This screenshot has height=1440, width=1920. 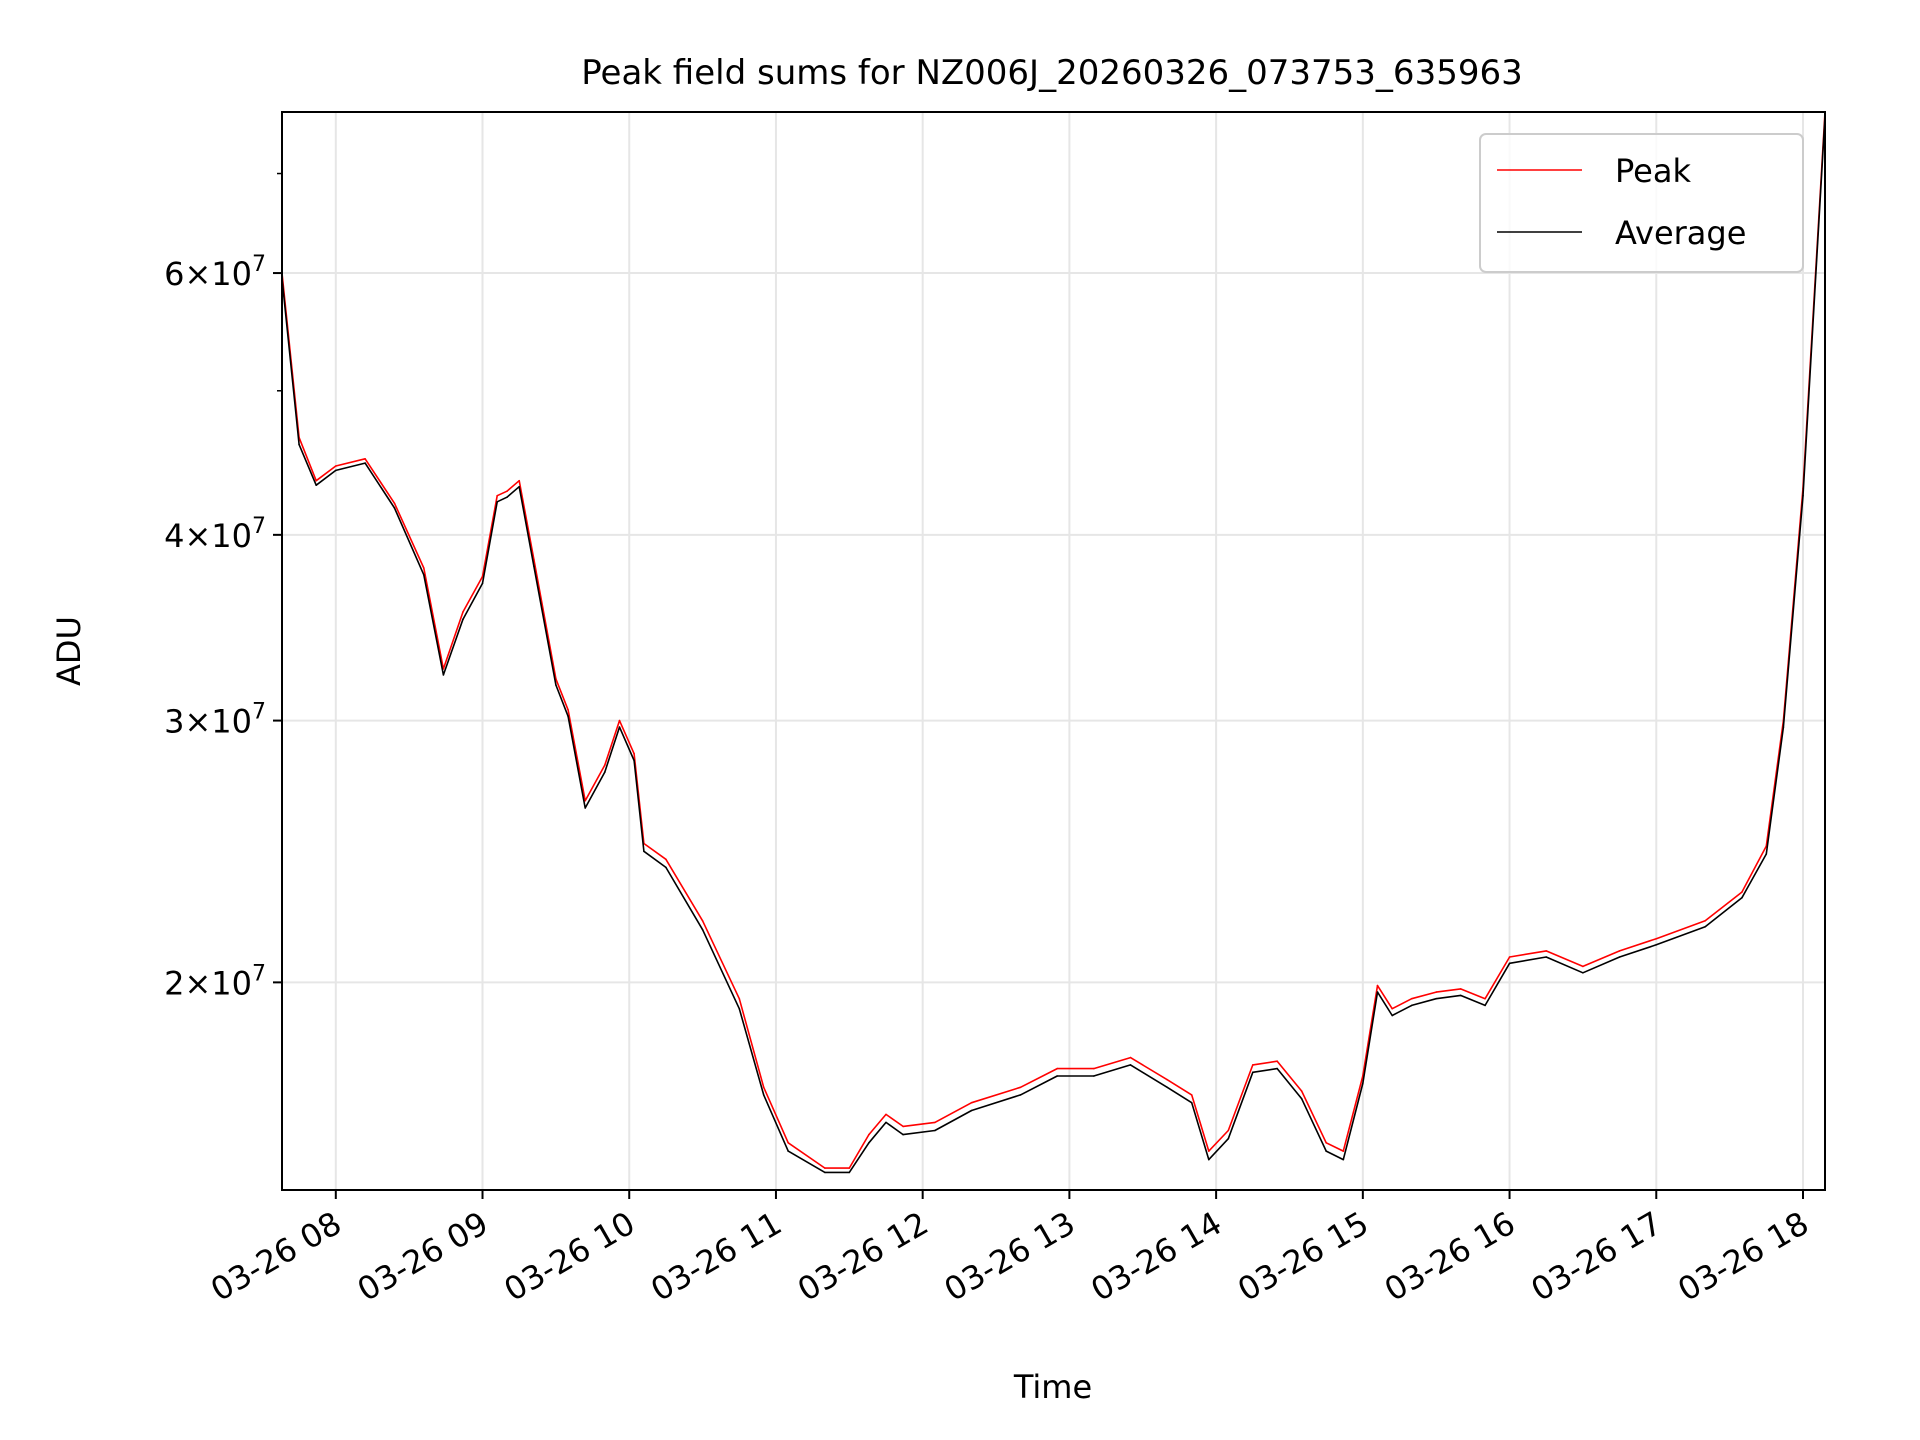 What do you see at coordinates (215, 720) in the screenshot?
I see `y-tick-label: 3×107` at bounding box center [215, 720].